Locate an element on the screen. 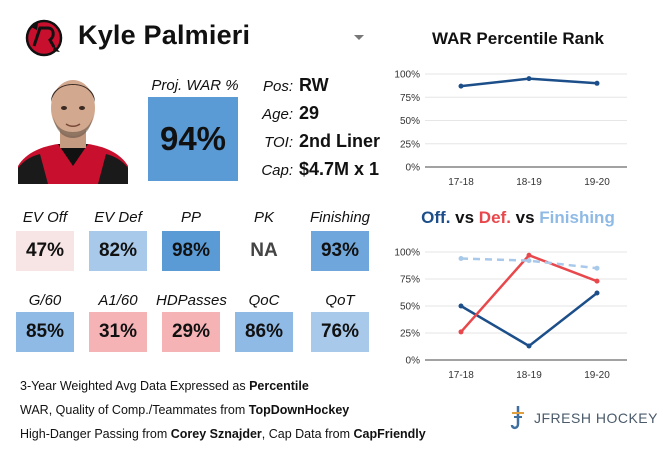  title-part-vs-1: vs is located at coordinates (464, 217).